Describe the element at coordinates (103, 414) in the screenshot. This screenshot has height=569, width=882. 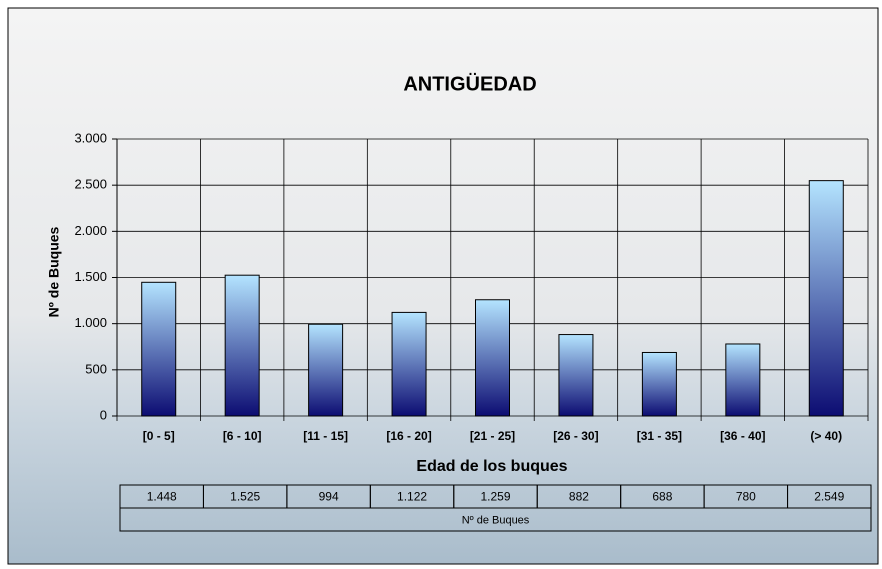
I see `y-tick-label: 0` at that location.